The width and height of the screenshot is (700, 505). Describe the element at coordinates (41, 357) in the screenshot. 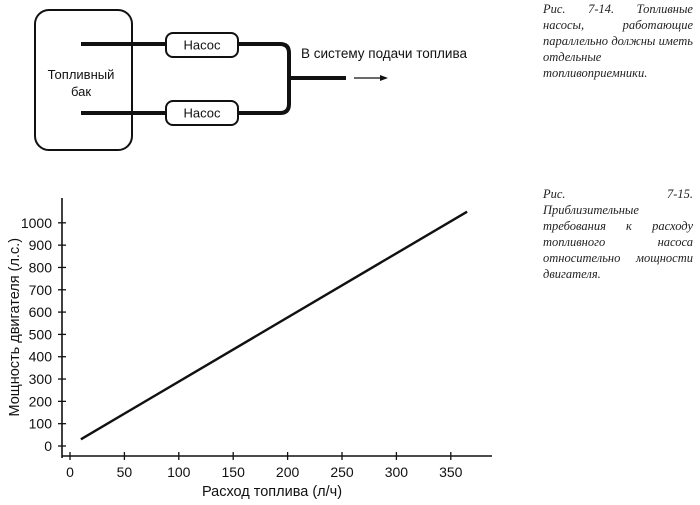

I see `y-tick-label: 400` at that location.